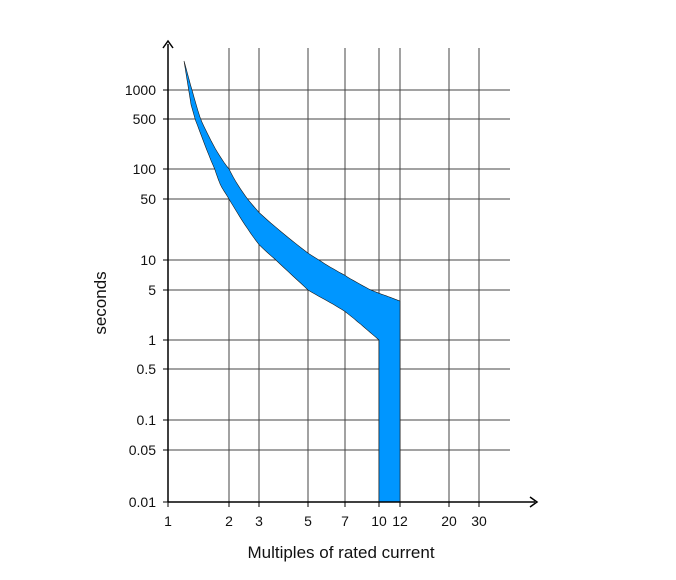 This screenshot has height=580, width=676. I want to click on x-tick-label: 5, so click(308, 521).